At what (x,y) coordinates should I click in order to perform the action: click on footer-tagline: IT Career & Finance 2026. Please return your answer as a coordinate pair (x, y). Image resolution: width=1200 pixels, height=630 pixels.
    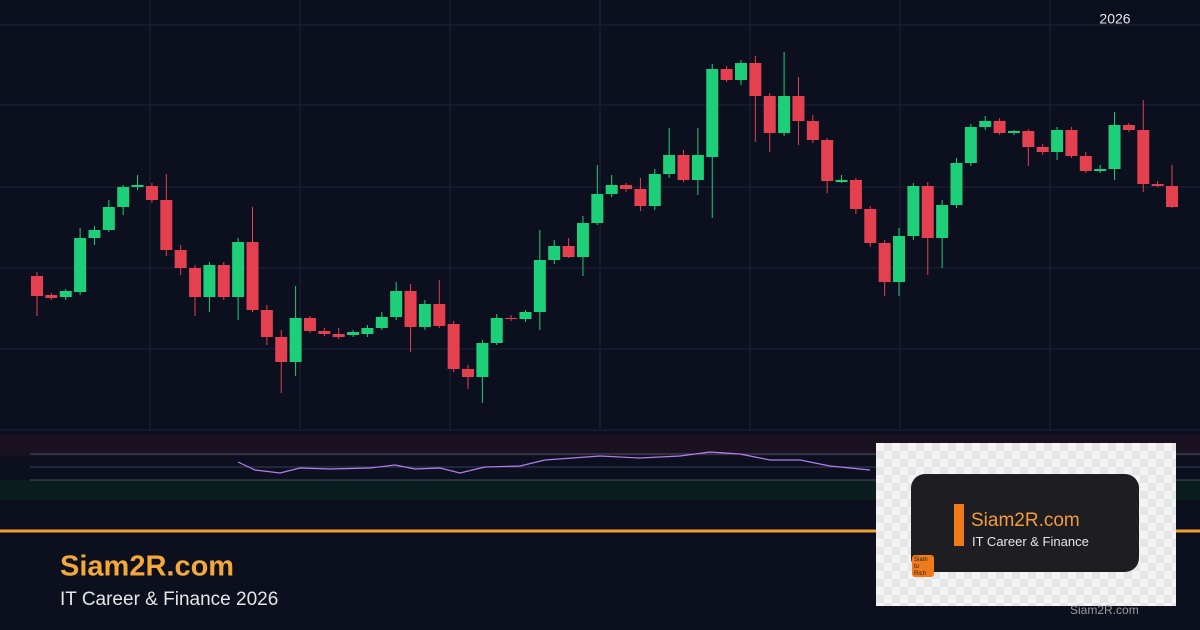
    Looking at the image, I should click on (169, 599).